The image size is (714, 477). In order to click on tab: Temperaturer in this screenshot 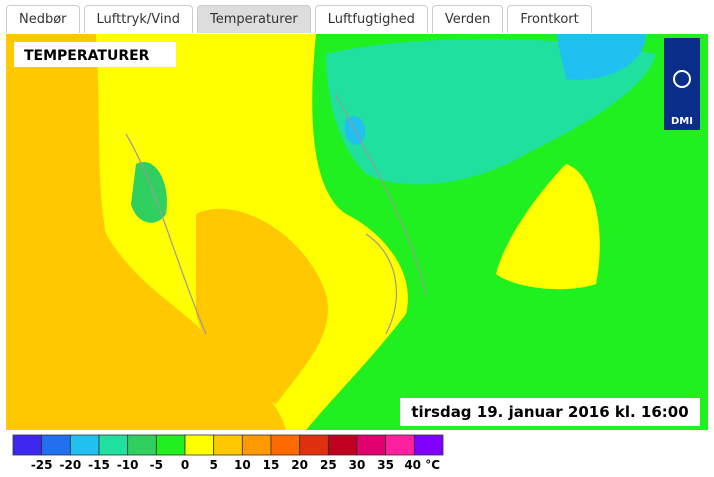, I will do `click(253, 19)`.